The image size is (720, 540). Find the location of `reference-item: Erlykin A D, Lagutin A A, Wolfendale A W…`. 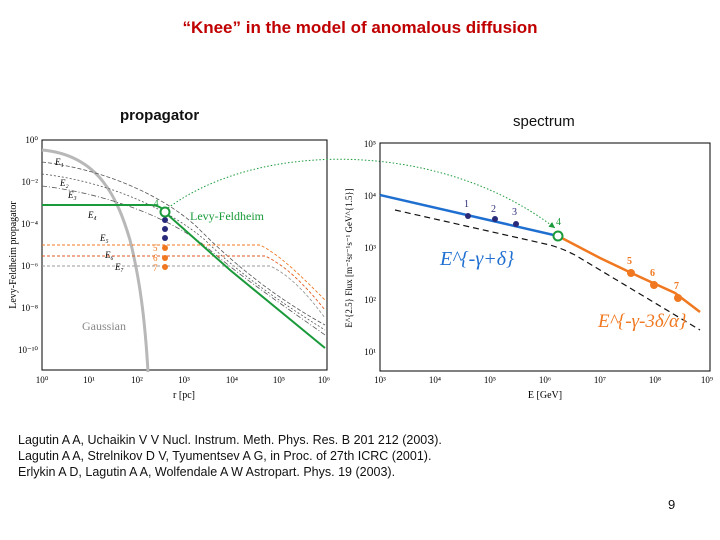

reference-item: Erlykin A D, Lagutin A A, Wolfendale A W… is located at coordinates (207, 472).